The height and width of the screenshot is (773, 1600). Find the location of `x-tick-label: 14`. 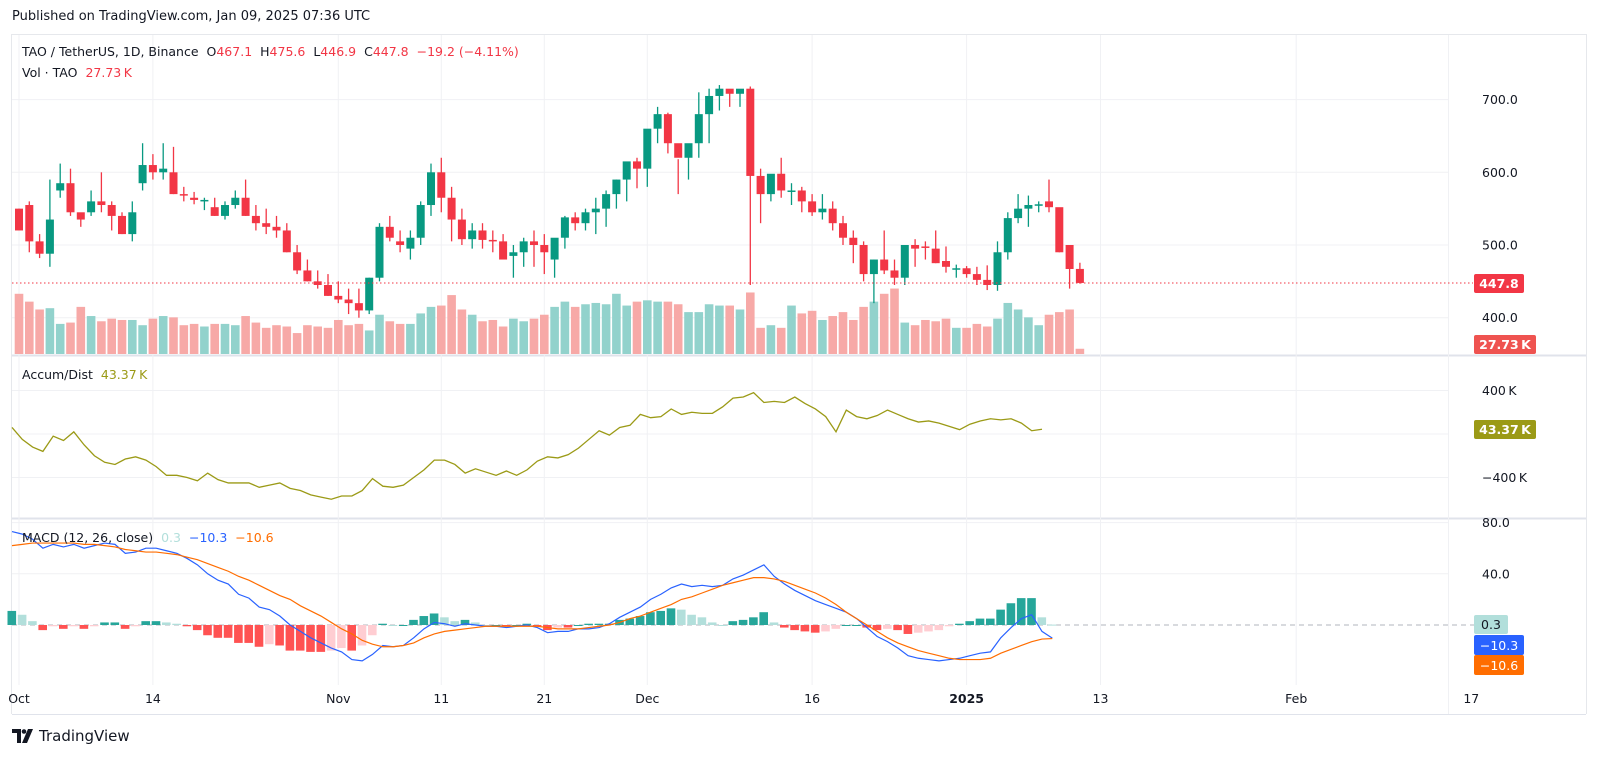

x-tick-label: 14 is located at coordinates (153, 698).